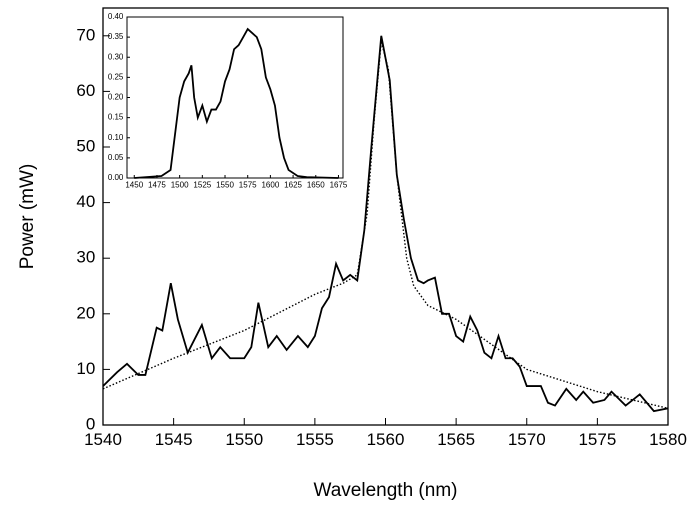  Describe the element at coordinates (316, 184) in the screenshot. I see `x-tick-label: 1650` at that location.